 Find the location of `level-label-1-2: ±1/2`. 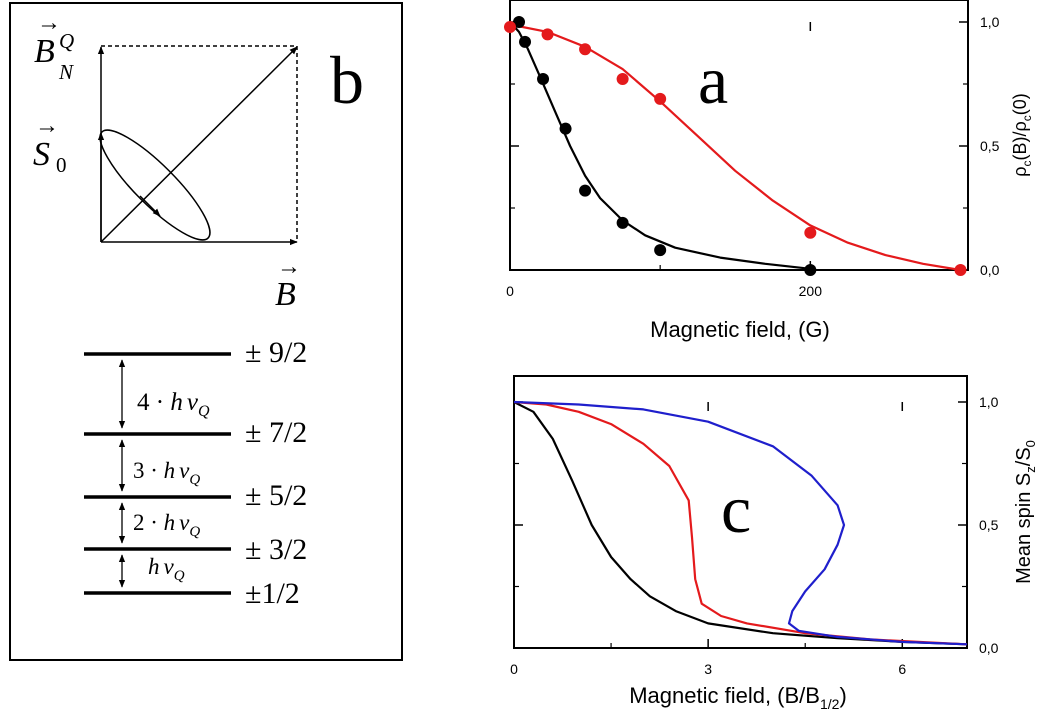

level-label-1-2: ±1/2 is located at coordinates (272, 593).